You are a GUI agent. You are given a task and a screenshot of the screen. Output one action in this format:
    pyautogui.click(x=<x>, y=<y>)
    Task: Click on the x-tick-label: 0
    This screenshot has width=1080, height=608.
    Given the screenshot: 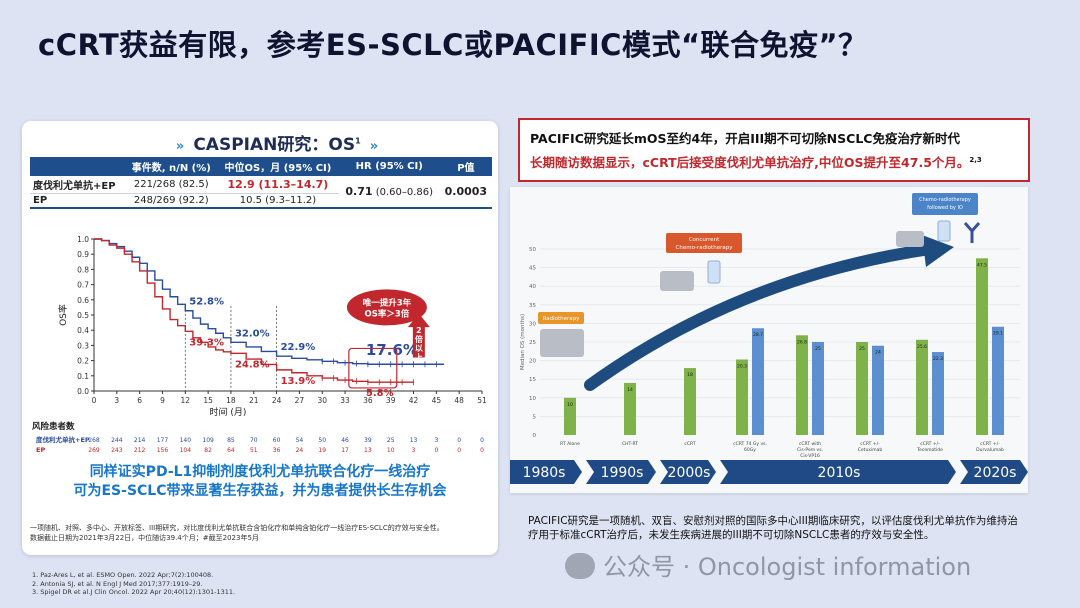 What is the action you would take?
    pyautogui.click(x=94, y=400)
    